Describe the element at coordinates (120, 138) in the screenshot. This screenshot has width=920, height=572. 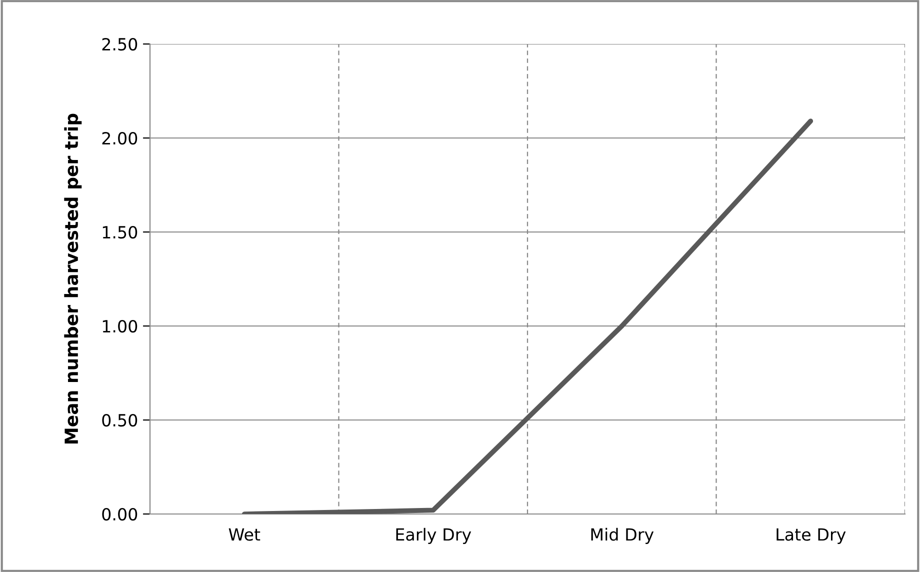
I see `y-tick-label: 2.00` at that location.